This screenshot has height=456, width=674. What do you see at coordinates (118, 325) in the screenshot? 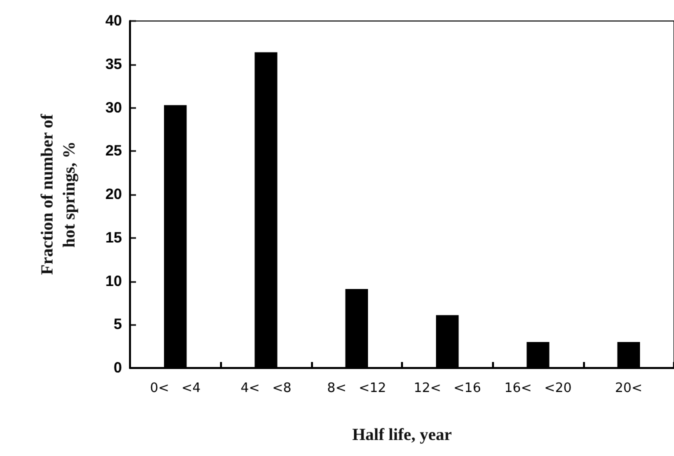
I see `y-tick-label: 5` at bounding box center [118, 325].